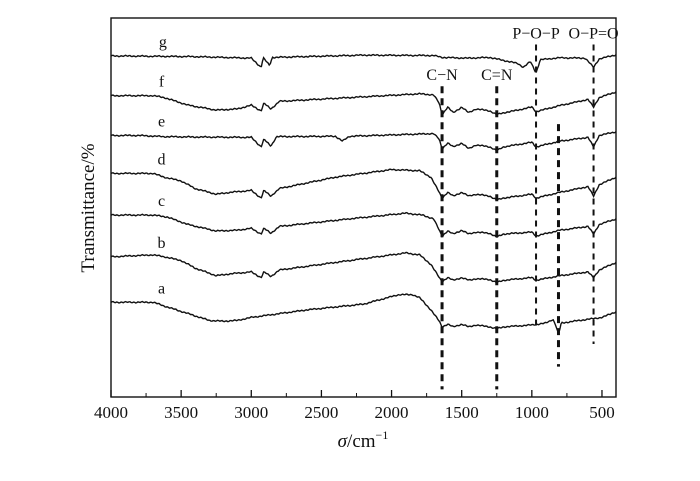 This screenshot has height=481, width=700. I want to click on trace-a, so click(363, 314).